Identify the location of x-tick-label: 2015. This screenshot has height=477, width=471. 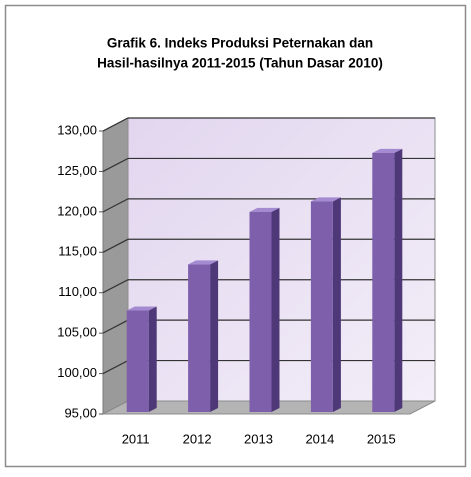
(381, 438).